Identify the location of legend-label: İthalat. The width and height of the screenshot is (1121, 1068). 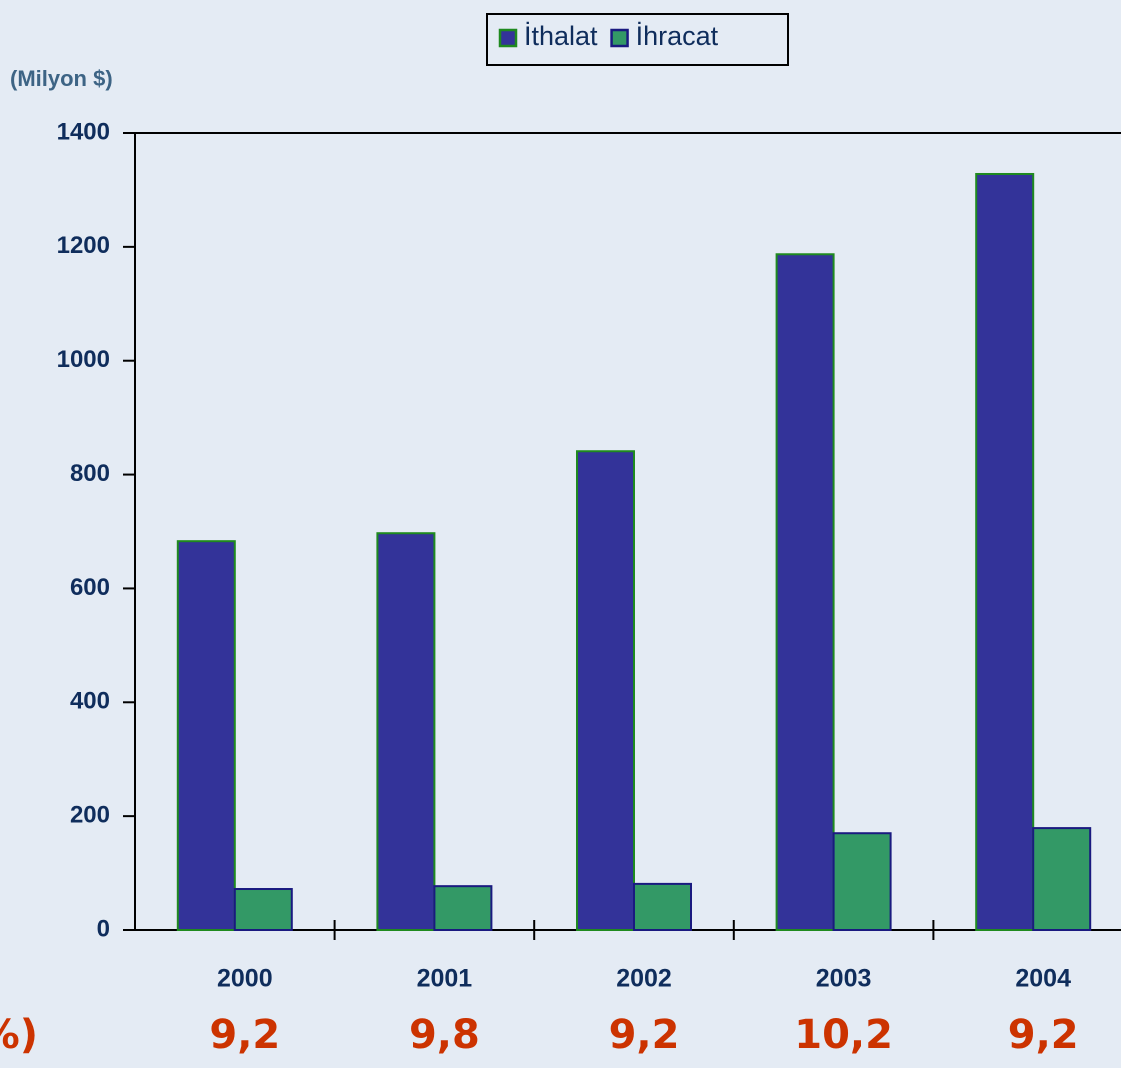
(561, 35).